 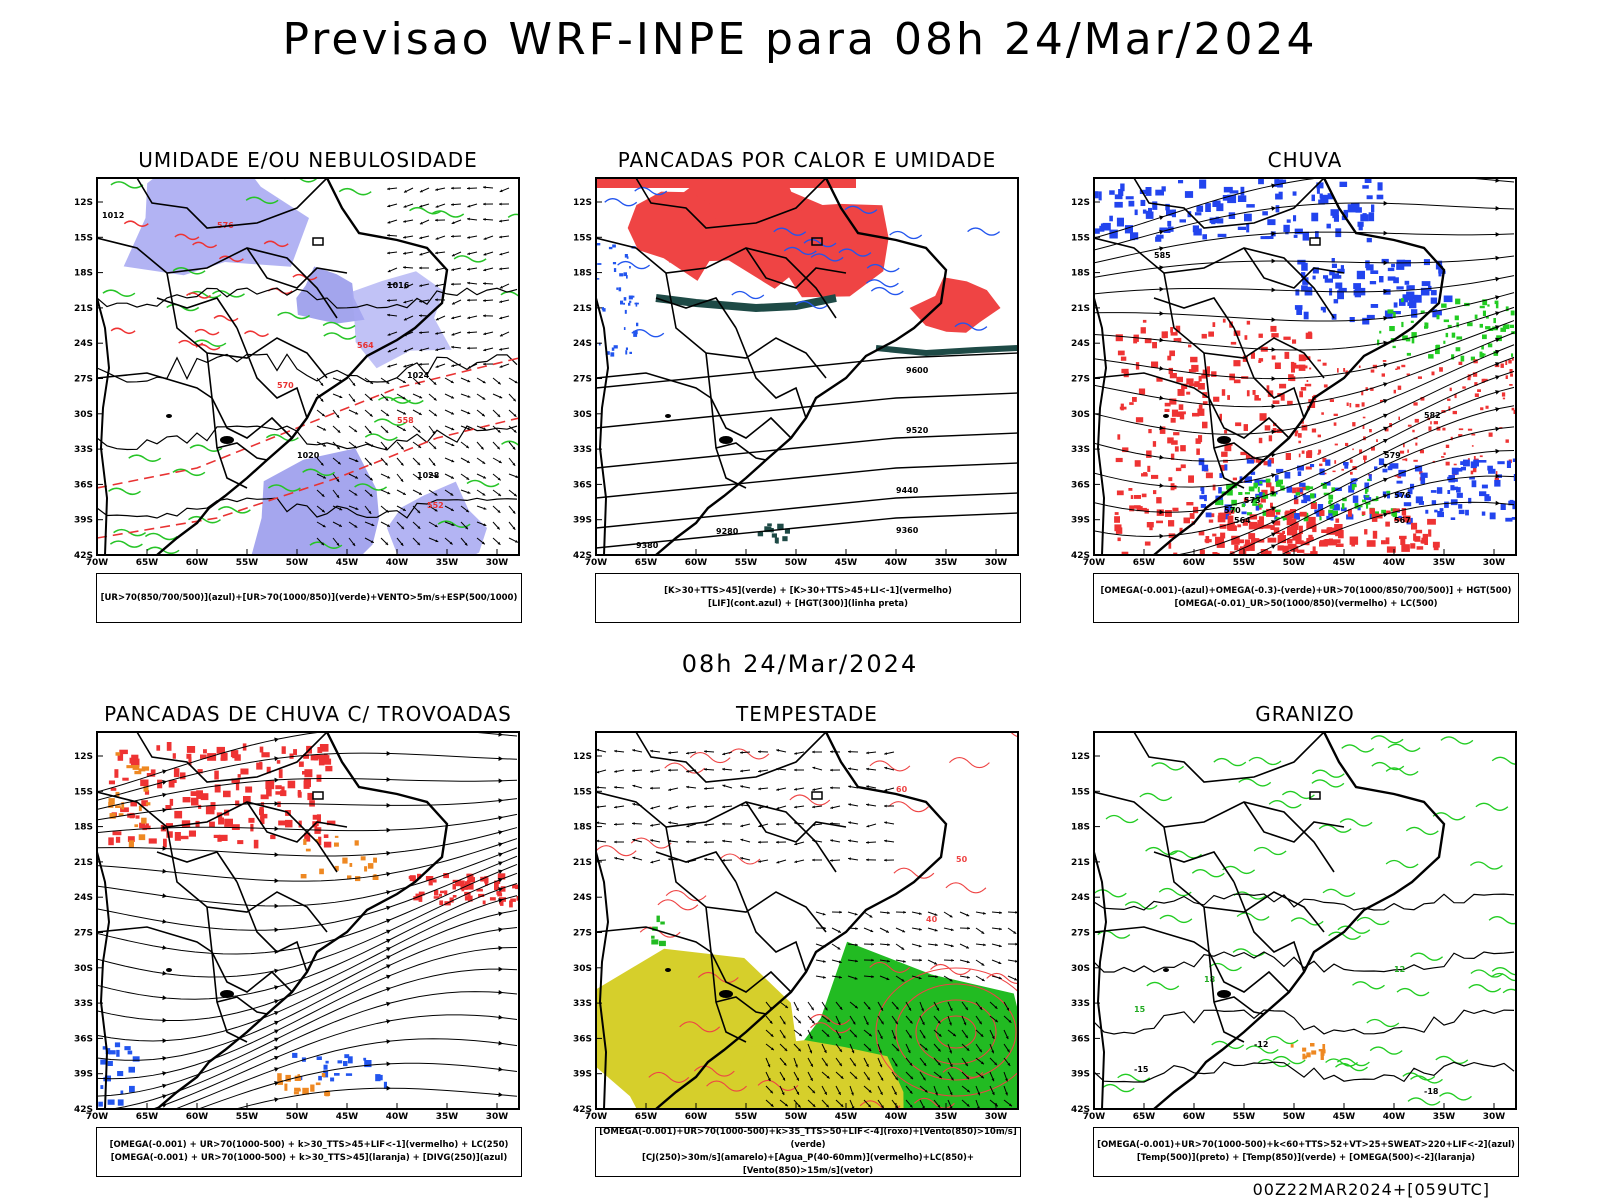 What do you see at coordinates (308, 160) in the screenshot?
I see `panel-title: UMIDADE E/OU NEBULOSIDADE` at bounding box center [308, 160].